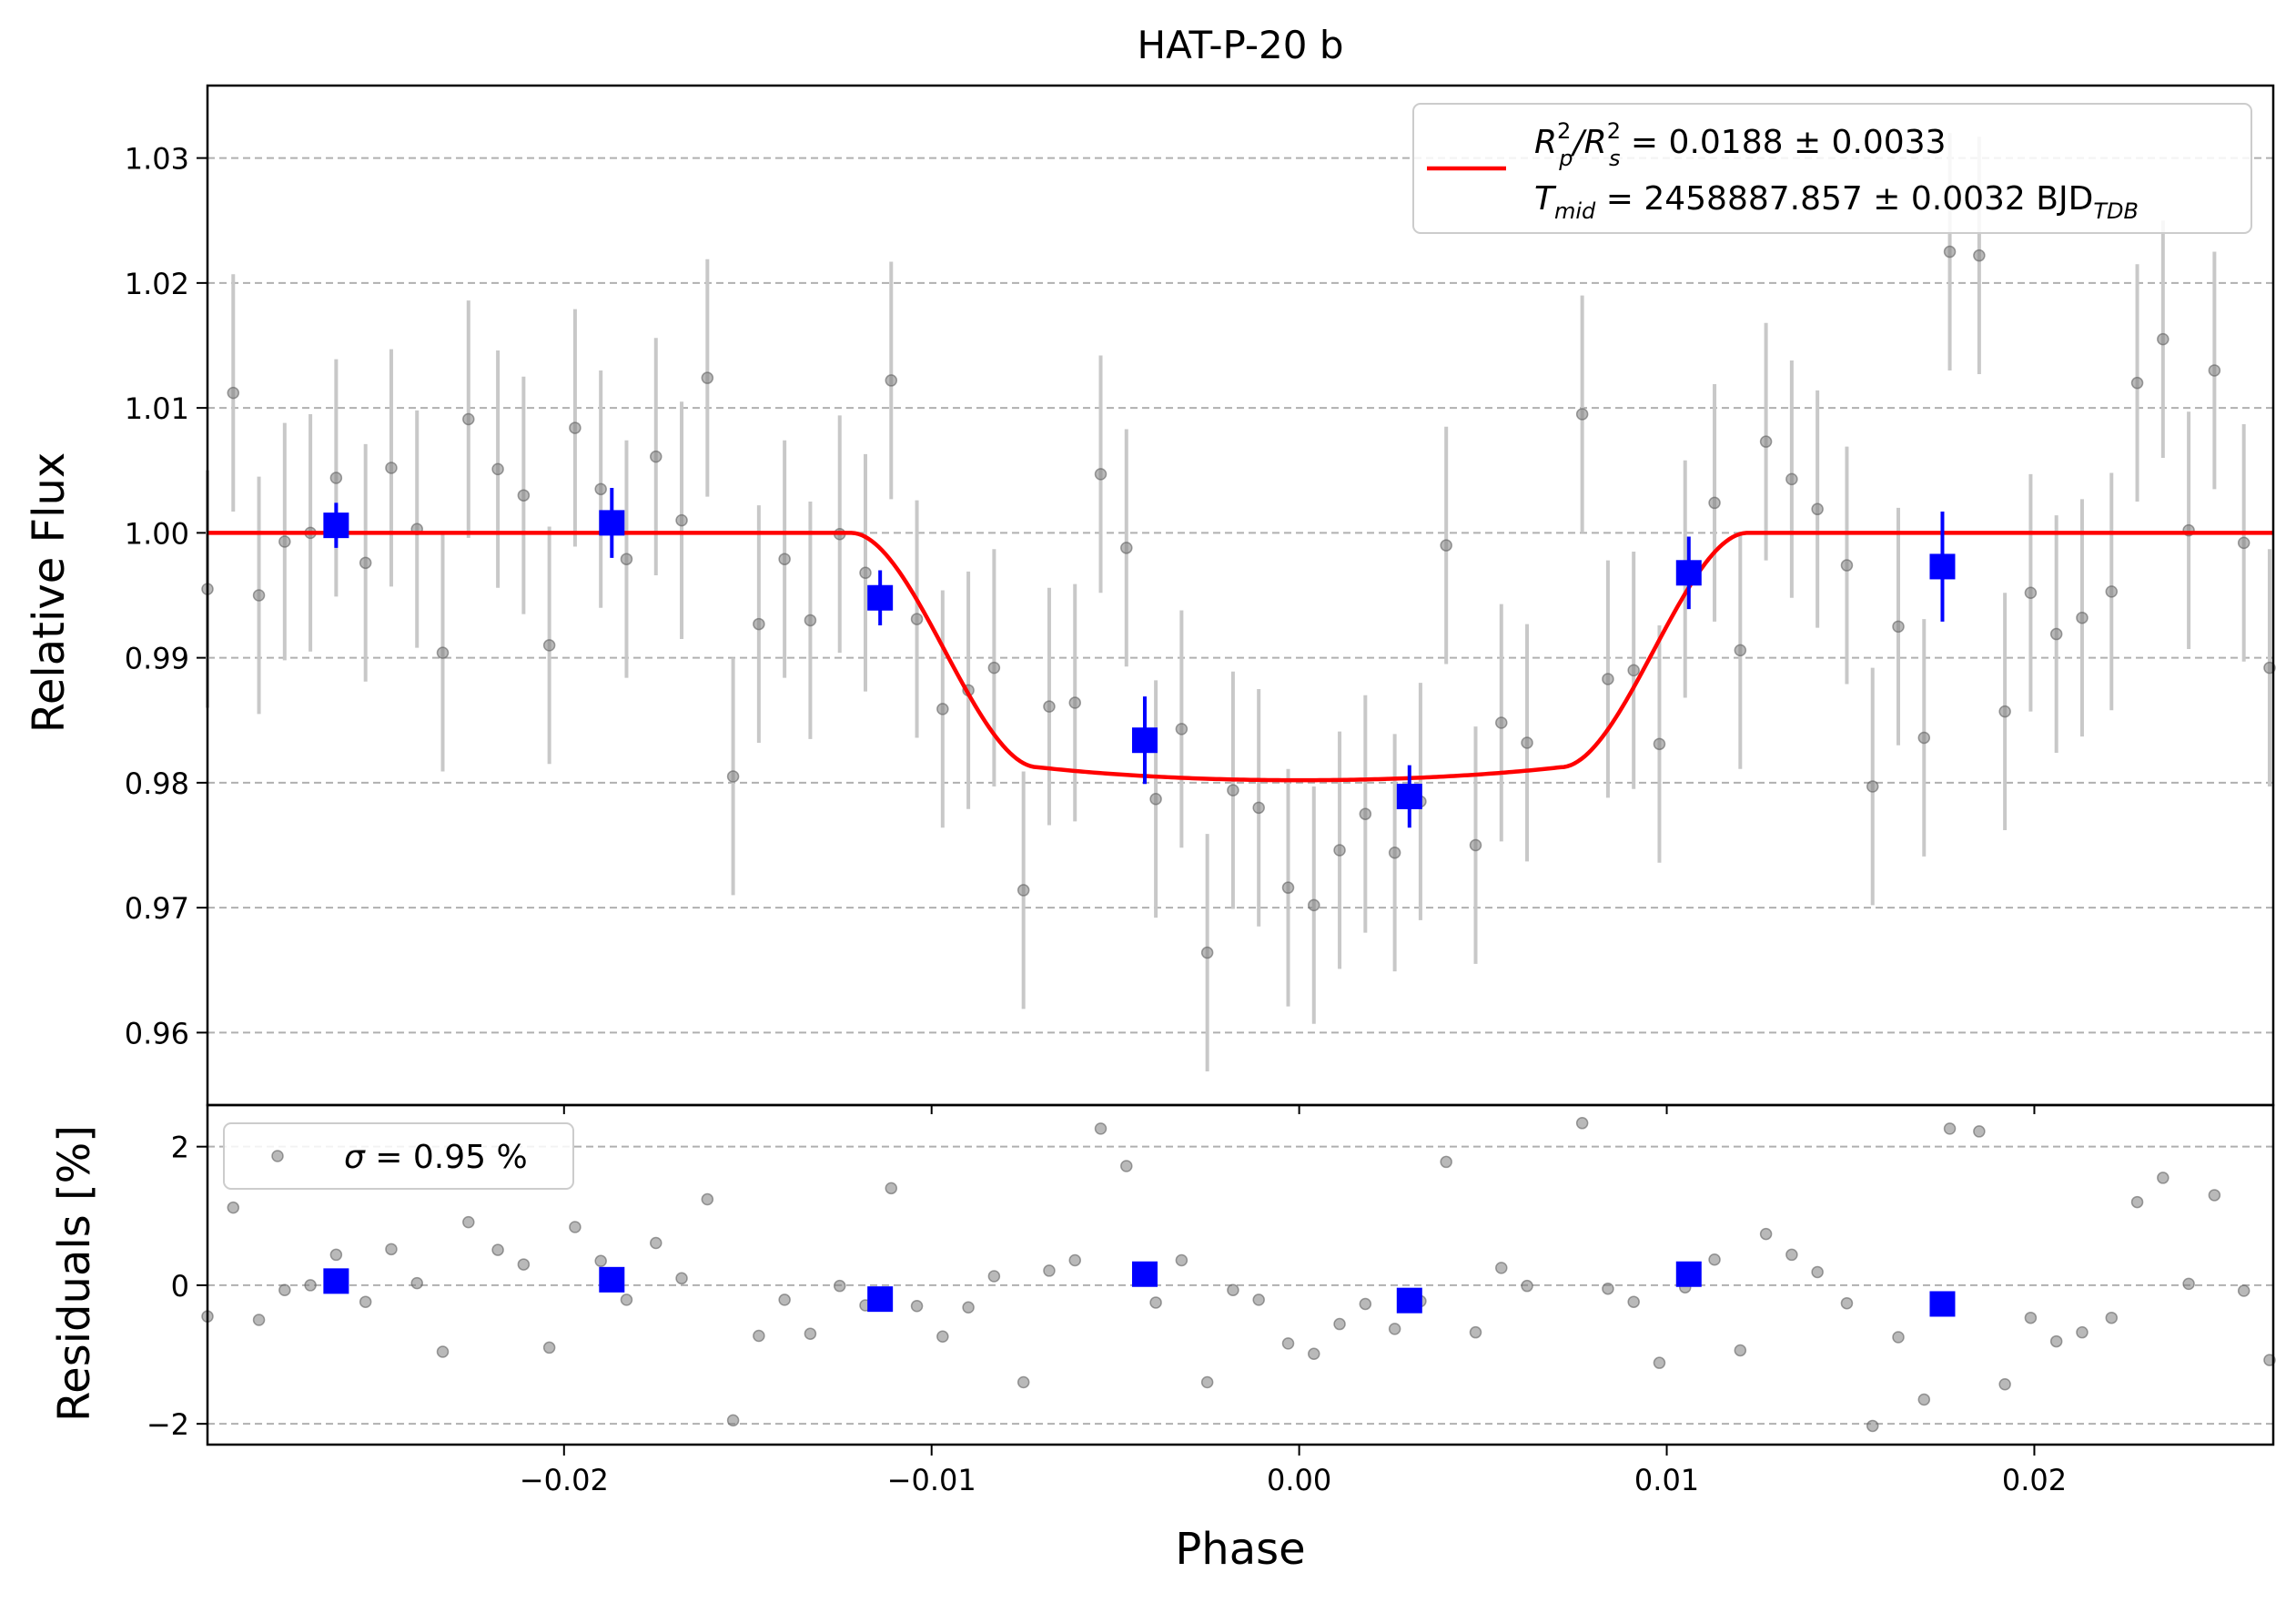  I want to click on bottom-binned-residuals, so click(1139, 1289).